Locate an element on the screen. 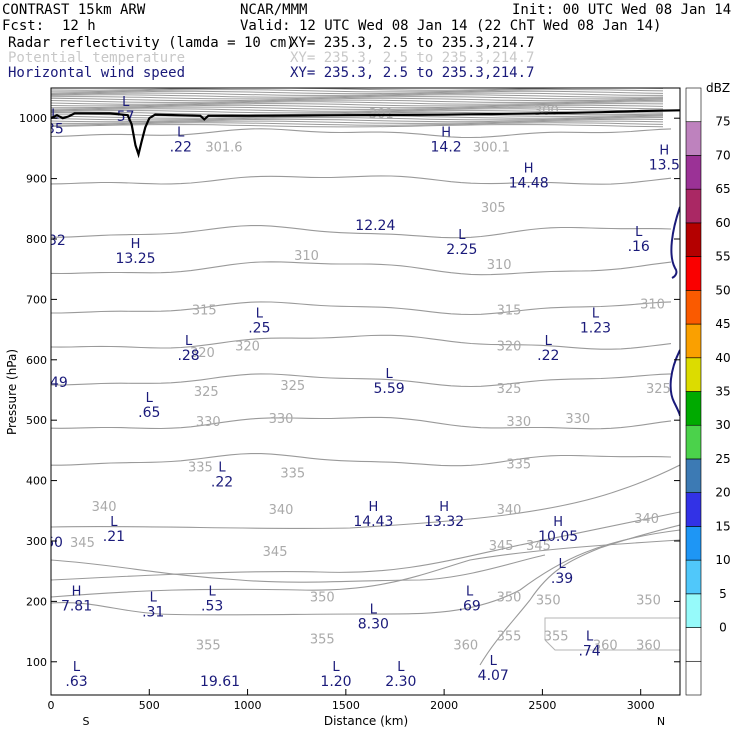 This screenshot has width=740, height=740. wind-extremum-value: 14.2 is located at coordinates (446, 147).